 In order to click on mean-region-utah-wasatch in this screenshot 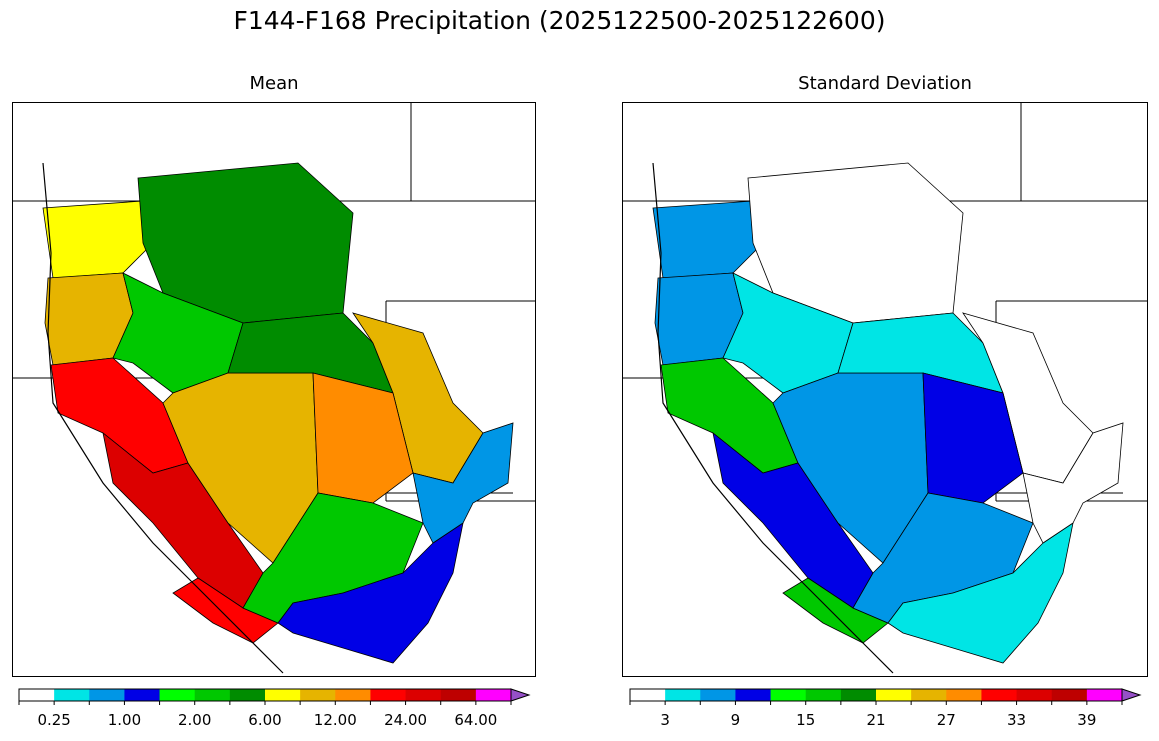, I will do `click(363, 438)`.